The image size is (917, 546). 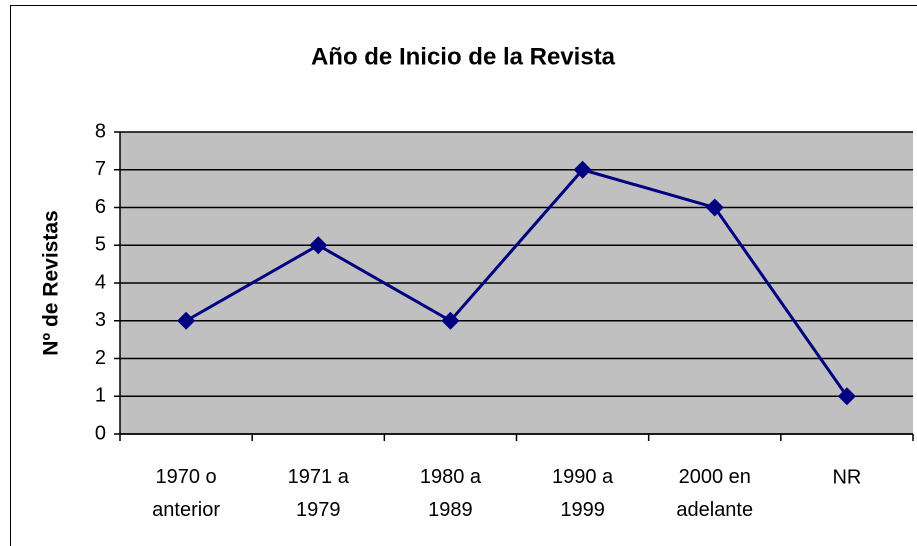 What do you see at coordinates (100, 207) in the screenshot?
I see `y-tick-label: 6` at bounding box center [100, 207].